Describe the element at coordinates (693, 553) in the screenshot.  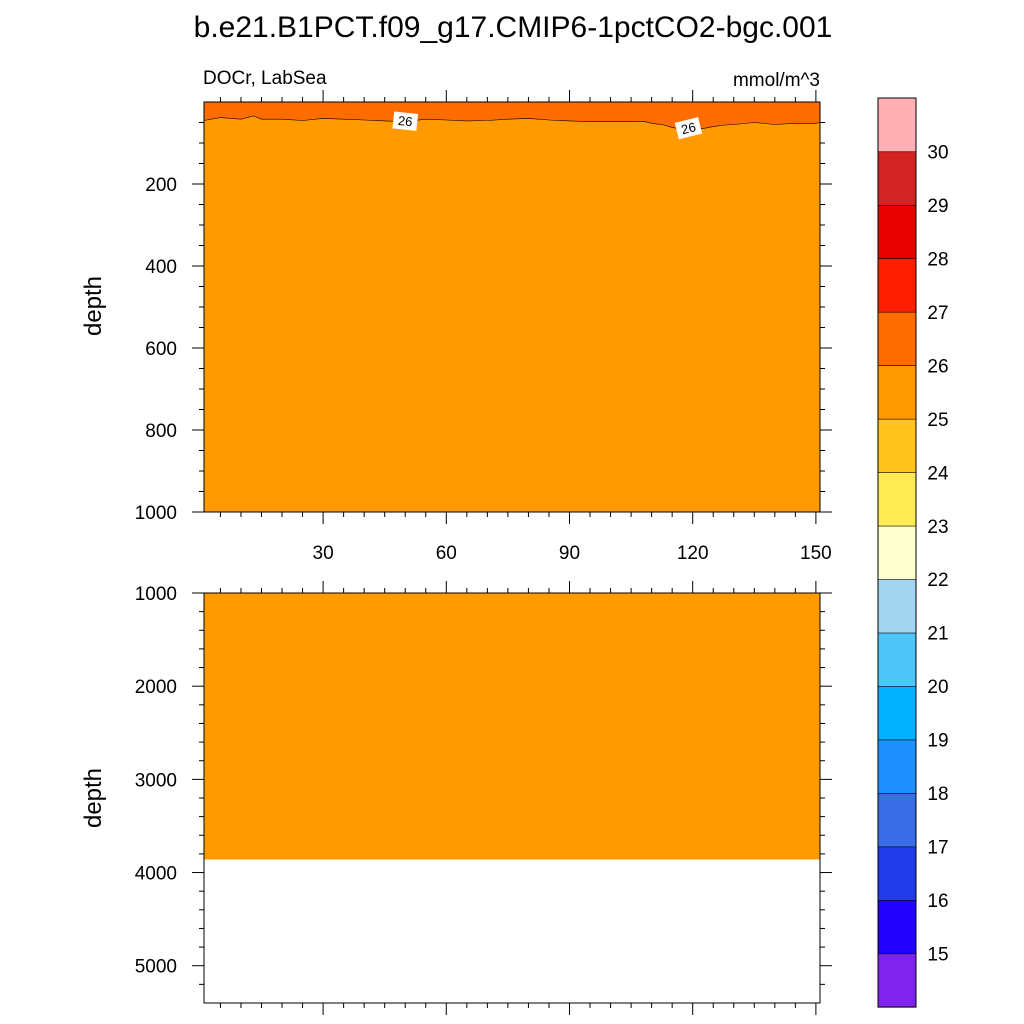
I see `upper-x-tick-label-3: 120` at that location.